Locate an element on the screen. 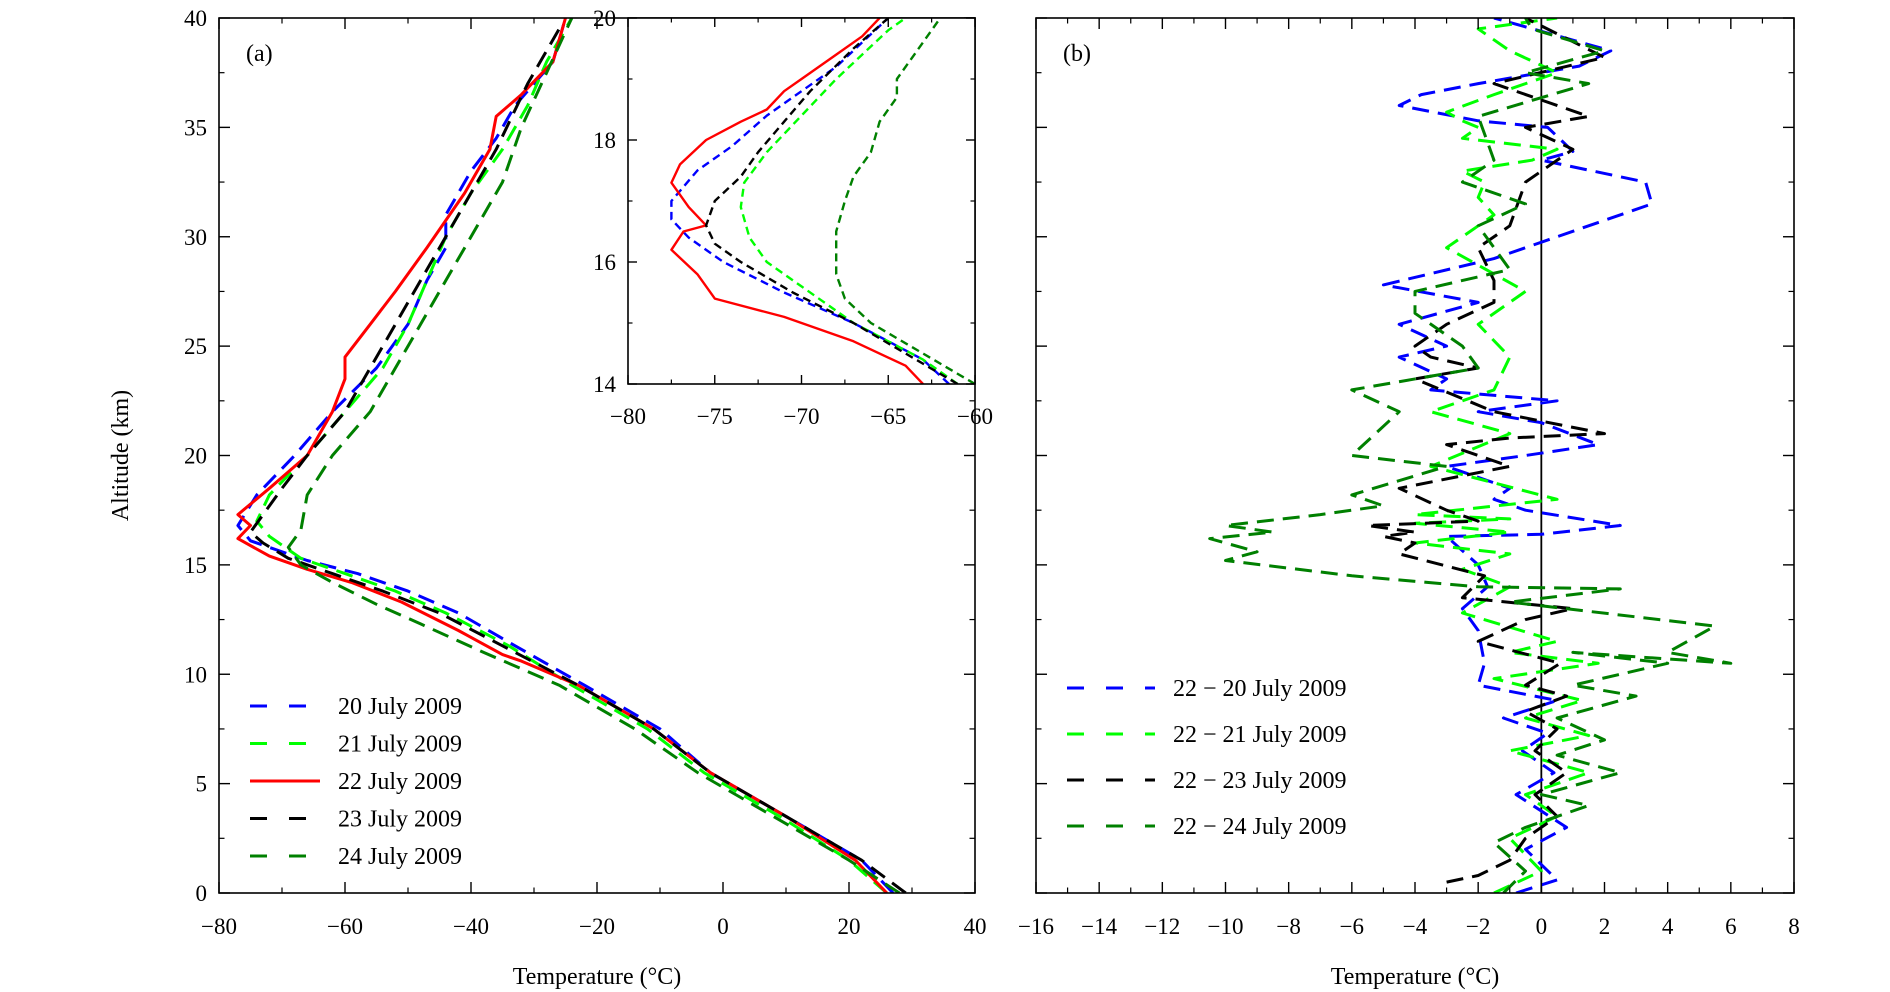 The image size is (1890, 992). x-tick-label-inset: −60 is located at coordinates (975, 416).